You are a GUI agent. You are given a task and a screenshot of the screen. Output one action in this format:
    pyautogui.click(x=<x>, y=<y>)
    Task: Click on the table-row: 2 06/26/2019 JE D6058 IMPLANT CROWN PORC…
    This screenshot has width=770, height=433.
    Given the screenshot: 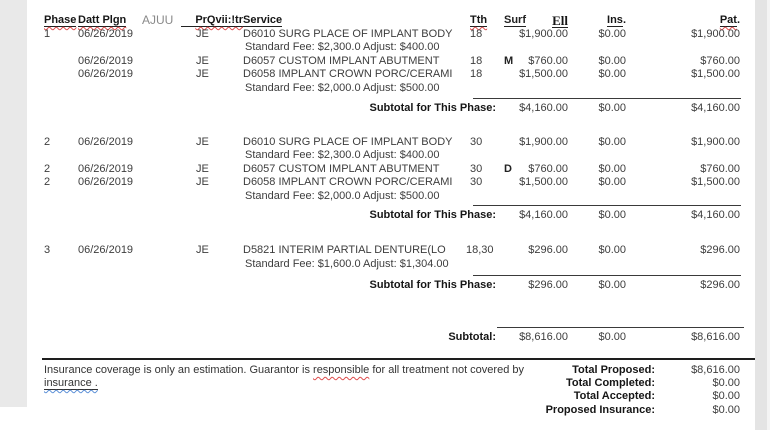 What is the action you would take?
    pyautogui.click(x=385, y=182)
    